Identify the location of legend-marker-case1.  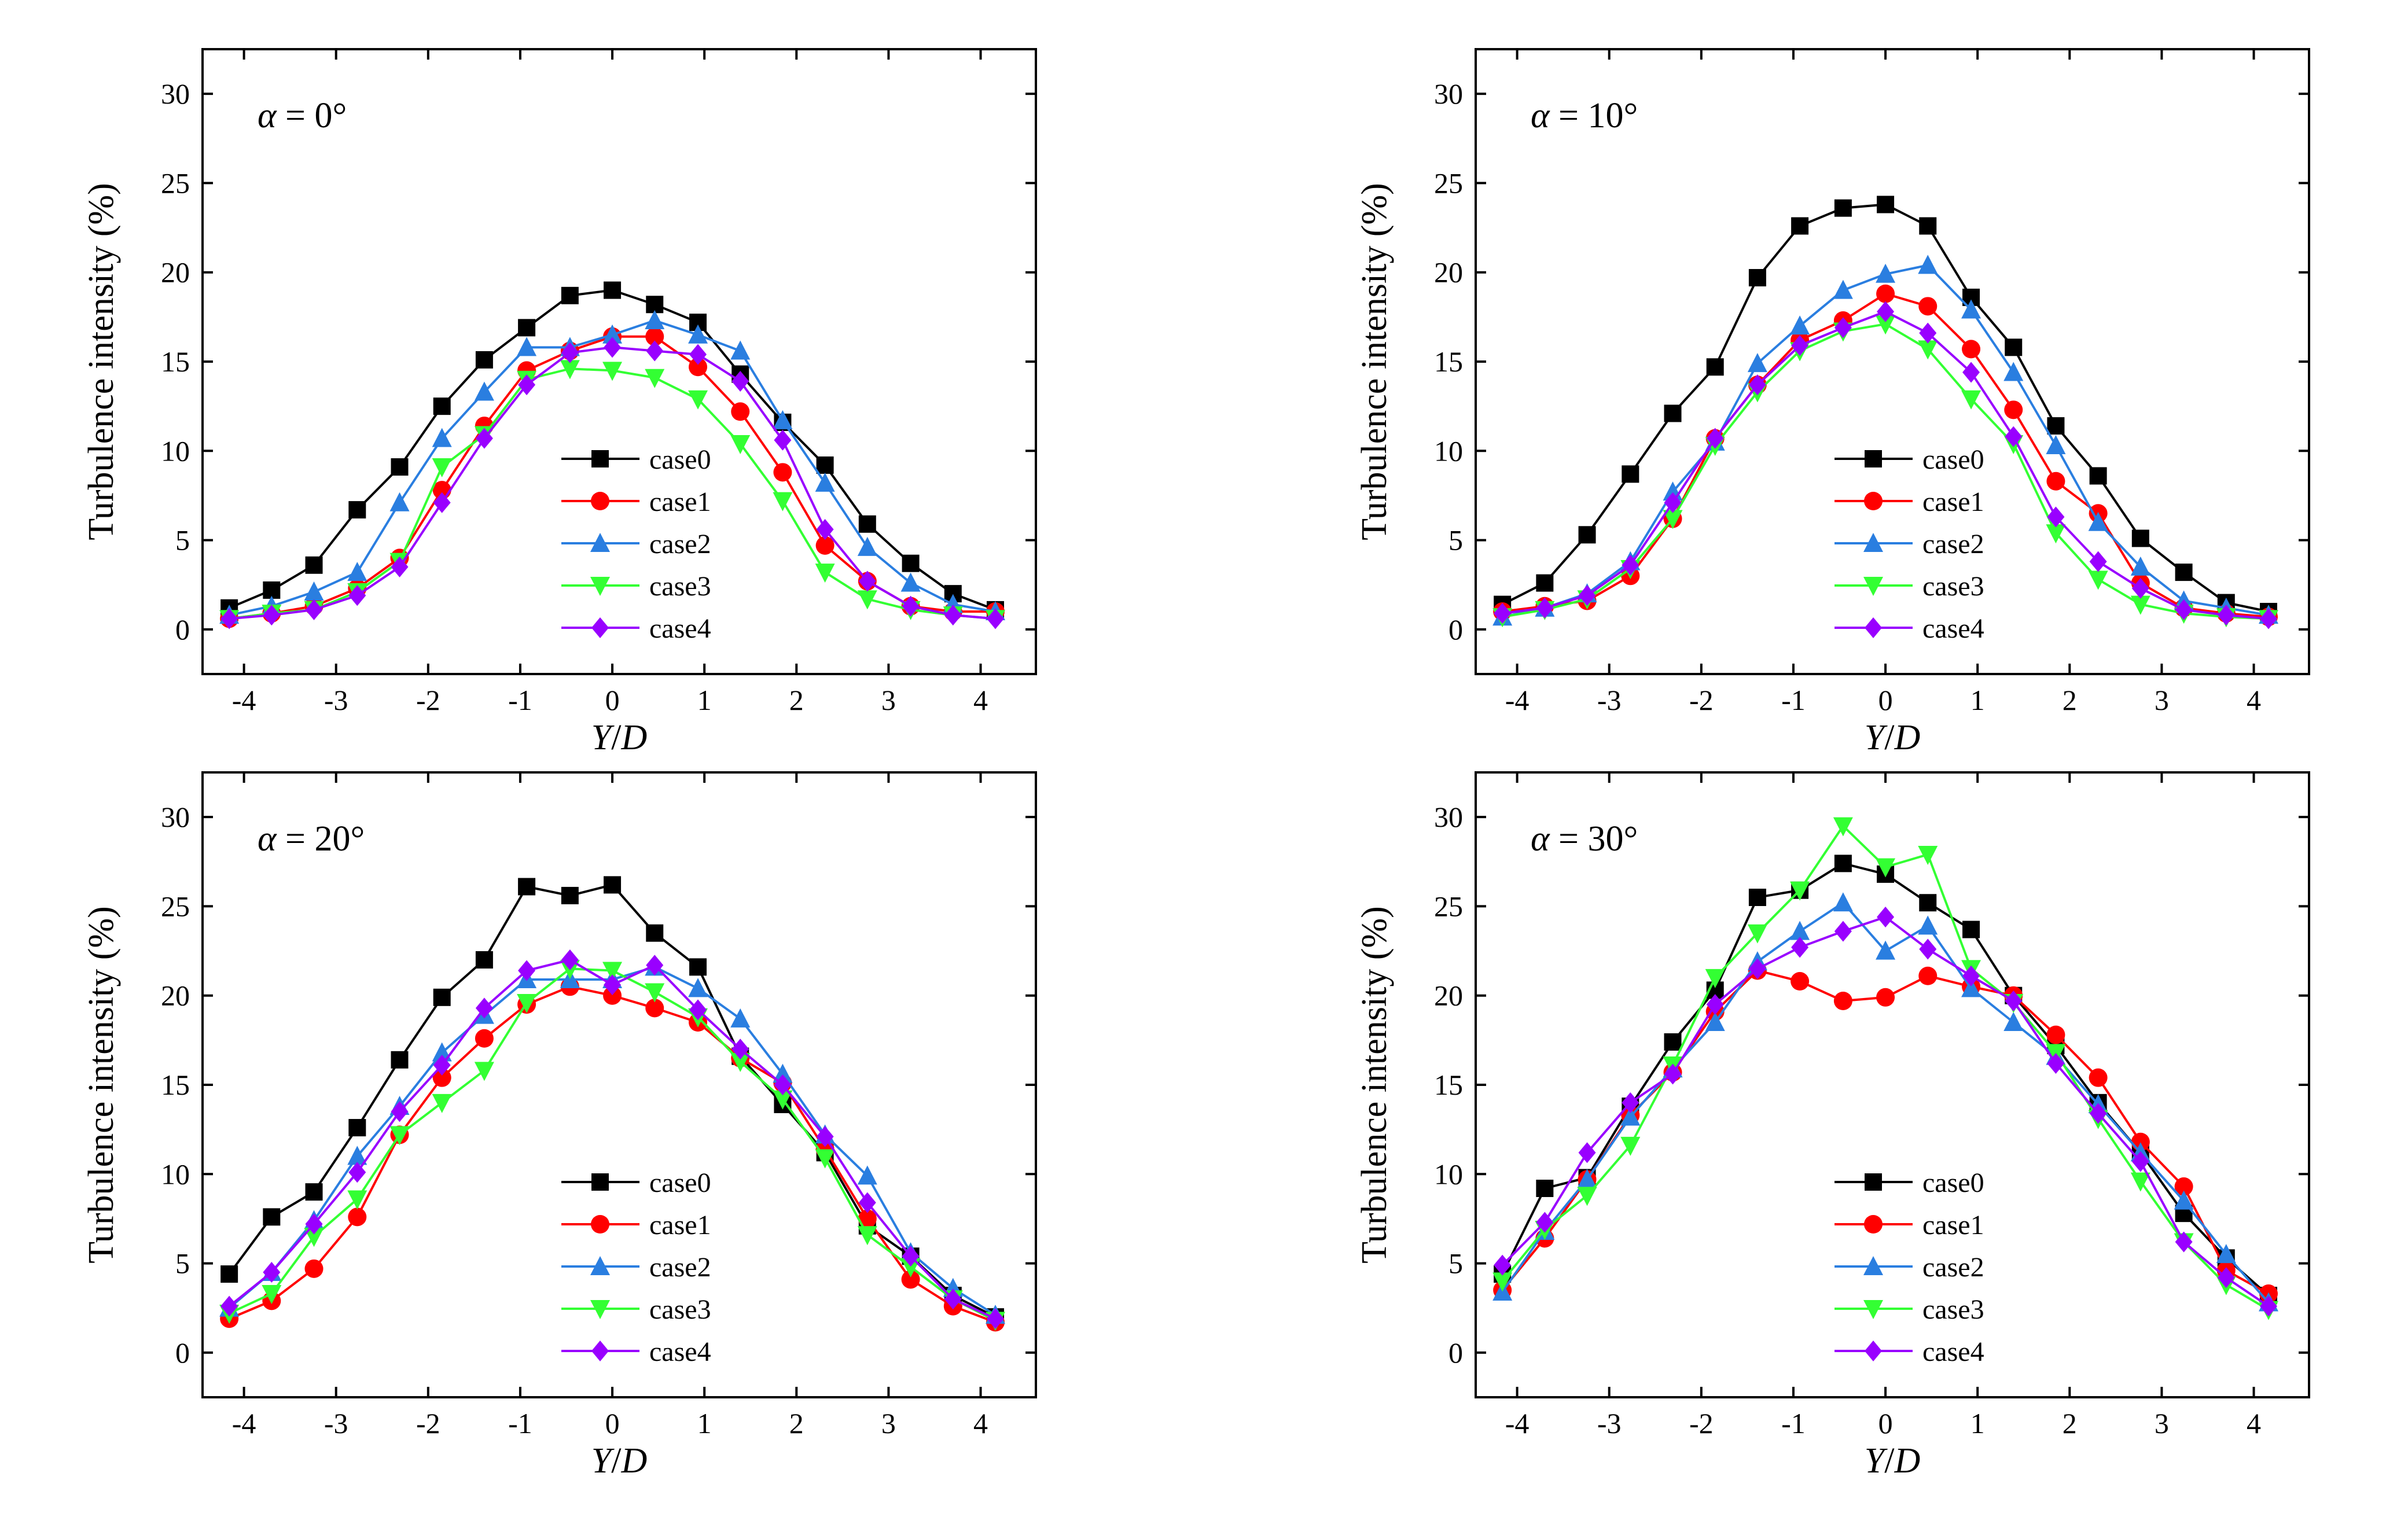
(600, 501).